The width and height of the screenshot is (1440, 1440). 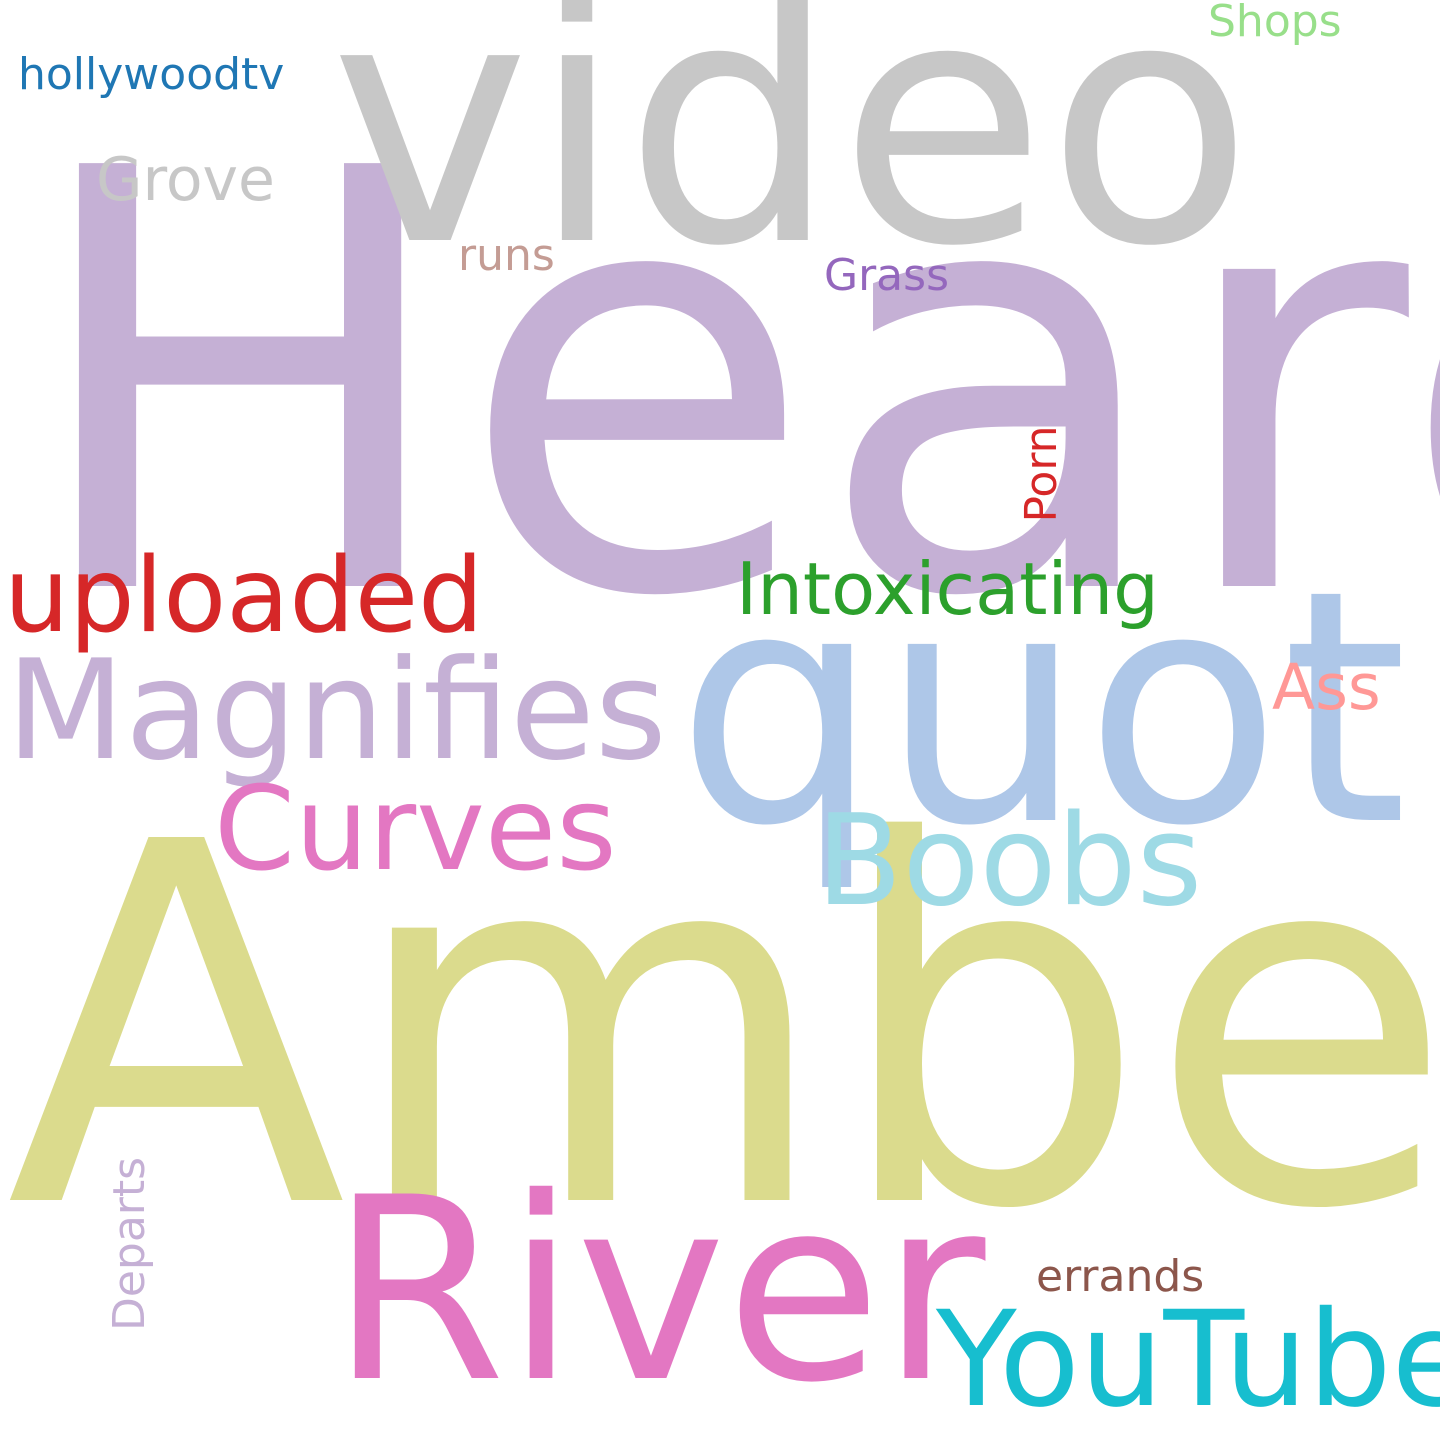 What do you see at coordinates (244, 596) in the screenshot?
I see `word-uploaded: uploaded` at bounding box center [244, 596].